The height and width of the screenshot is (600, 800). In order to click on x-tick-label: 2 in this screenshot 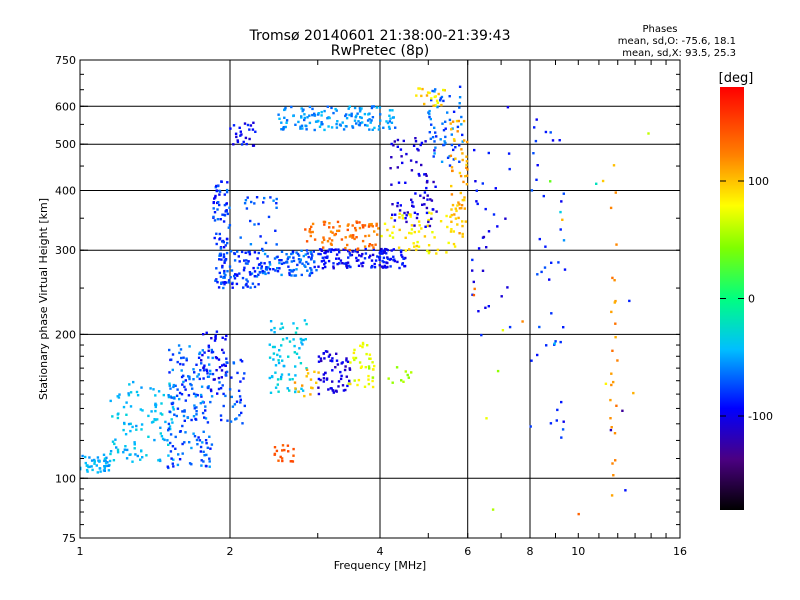, I will do `click(230, 551)`.